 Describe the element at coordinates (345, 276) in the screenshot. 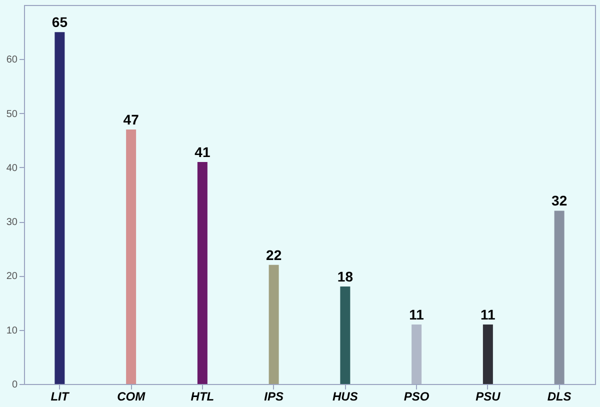

I see `data-label: 18` at that location.